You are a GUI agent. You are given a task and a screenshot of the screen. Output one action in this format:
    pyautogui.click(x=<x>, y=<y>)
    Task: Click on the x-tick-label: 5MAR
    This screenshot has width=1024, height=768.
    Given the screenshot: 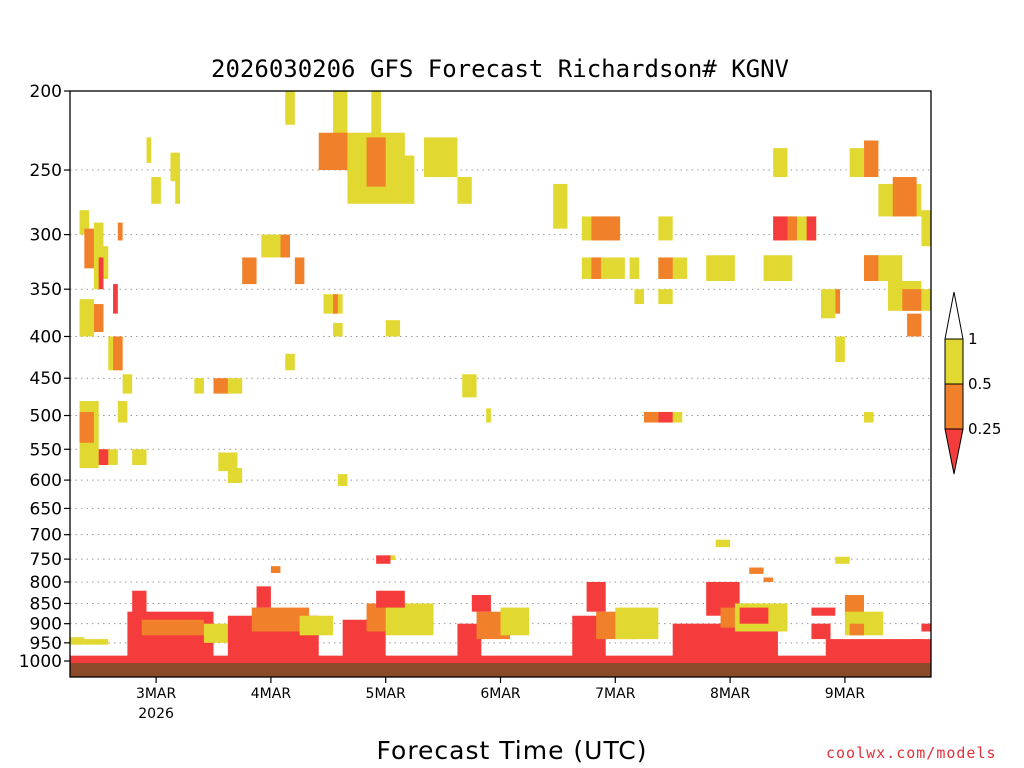 What is the action you would take?
    pyautogui.click(x=386, y=694)
    